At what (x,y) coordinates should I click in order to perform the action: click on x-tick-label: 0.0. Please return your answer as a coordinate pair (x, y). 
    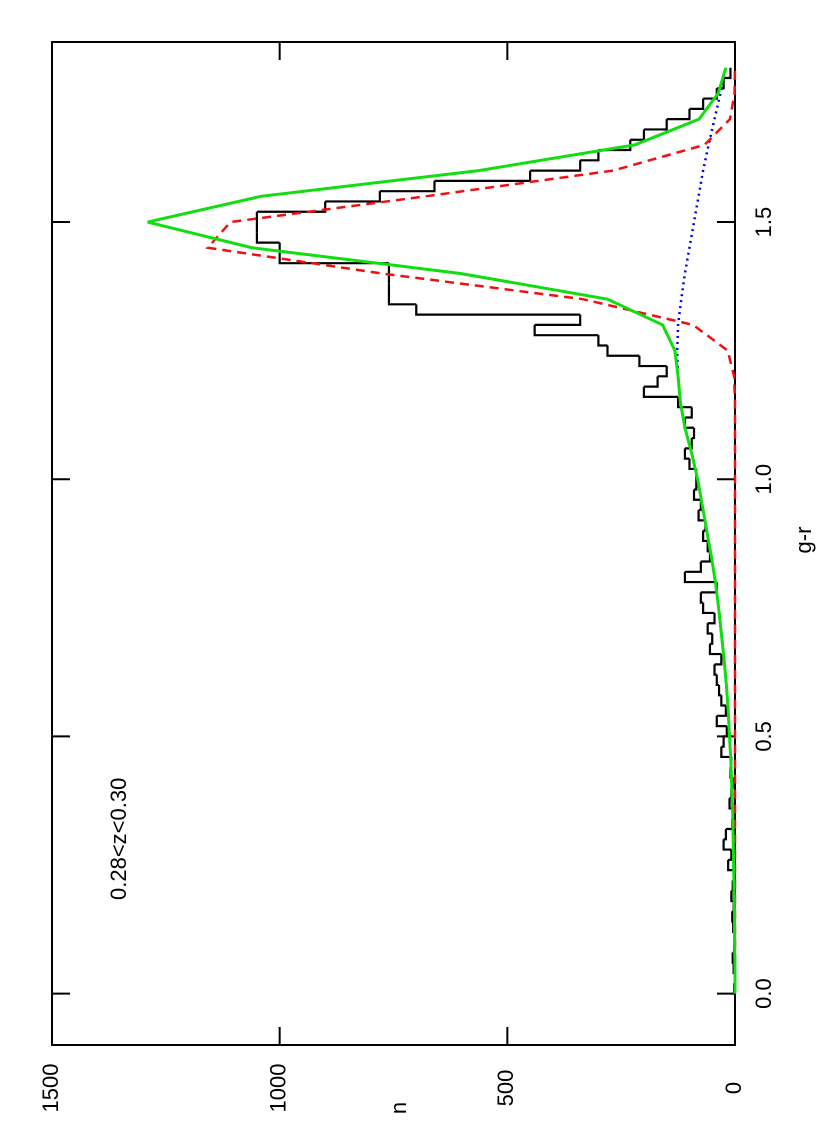
    Looking at the image, I should click on (763, 993).